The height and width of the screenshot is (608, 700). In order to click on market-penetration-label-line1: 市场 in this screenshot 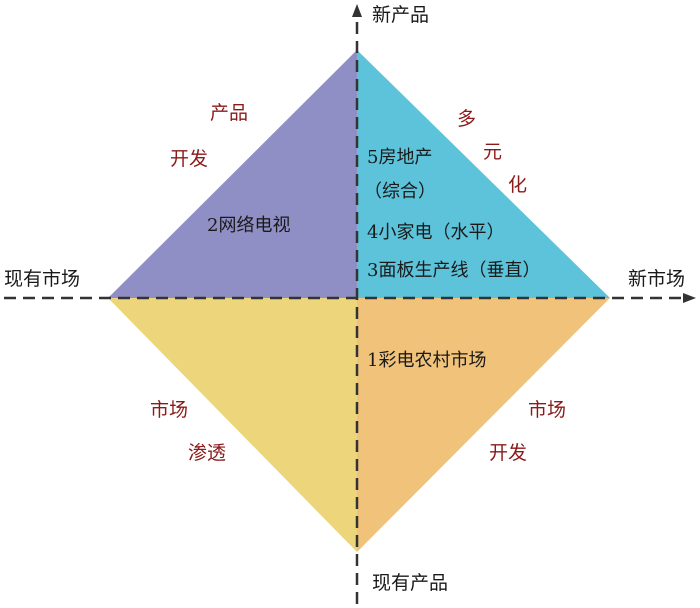, I will do `click(169, 410)`.